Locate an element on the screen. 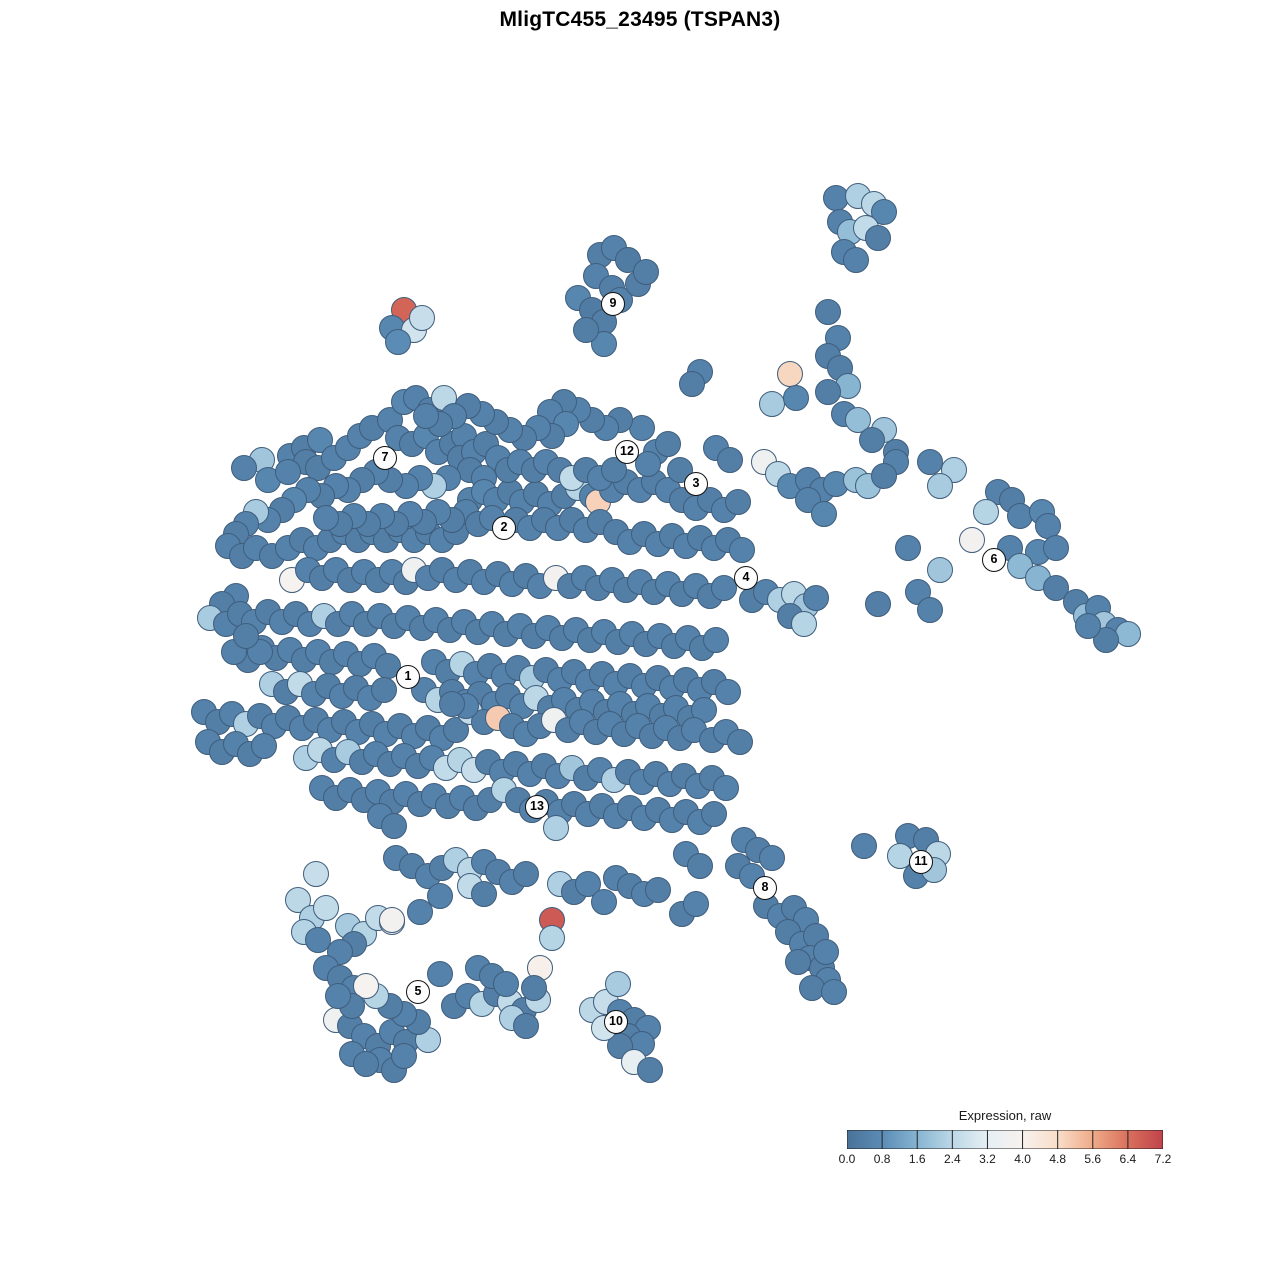  colorbar-tick-label: 4.8 is located at coordinates (1057, 1159).